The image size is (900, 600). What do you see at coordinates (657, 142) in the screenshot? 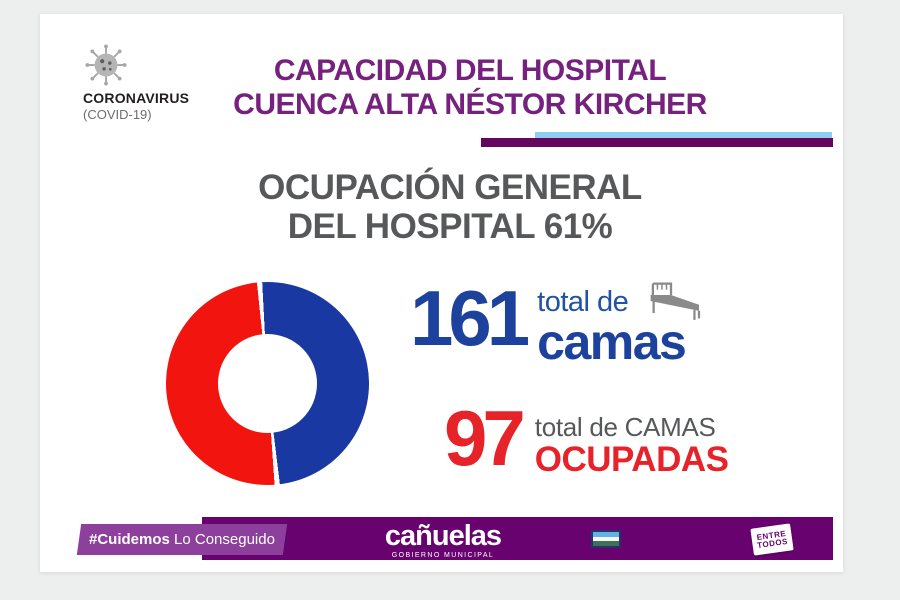
I see `title-underline-purple` at bounding box center [657, 142].